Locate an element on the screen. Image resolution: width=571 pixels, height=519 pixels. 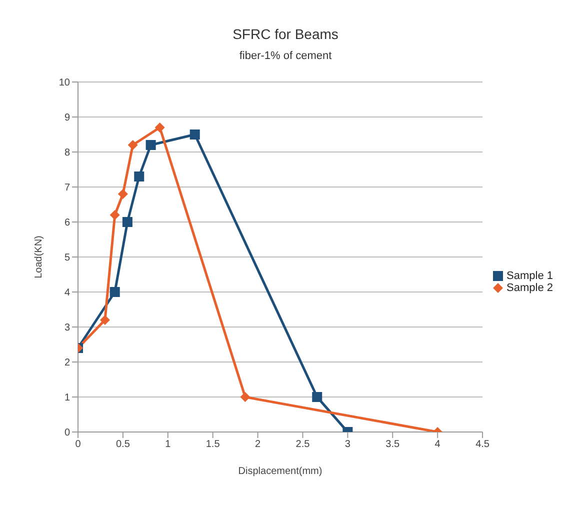
y-tick-label: 8 is located at coordinates (67, 153).